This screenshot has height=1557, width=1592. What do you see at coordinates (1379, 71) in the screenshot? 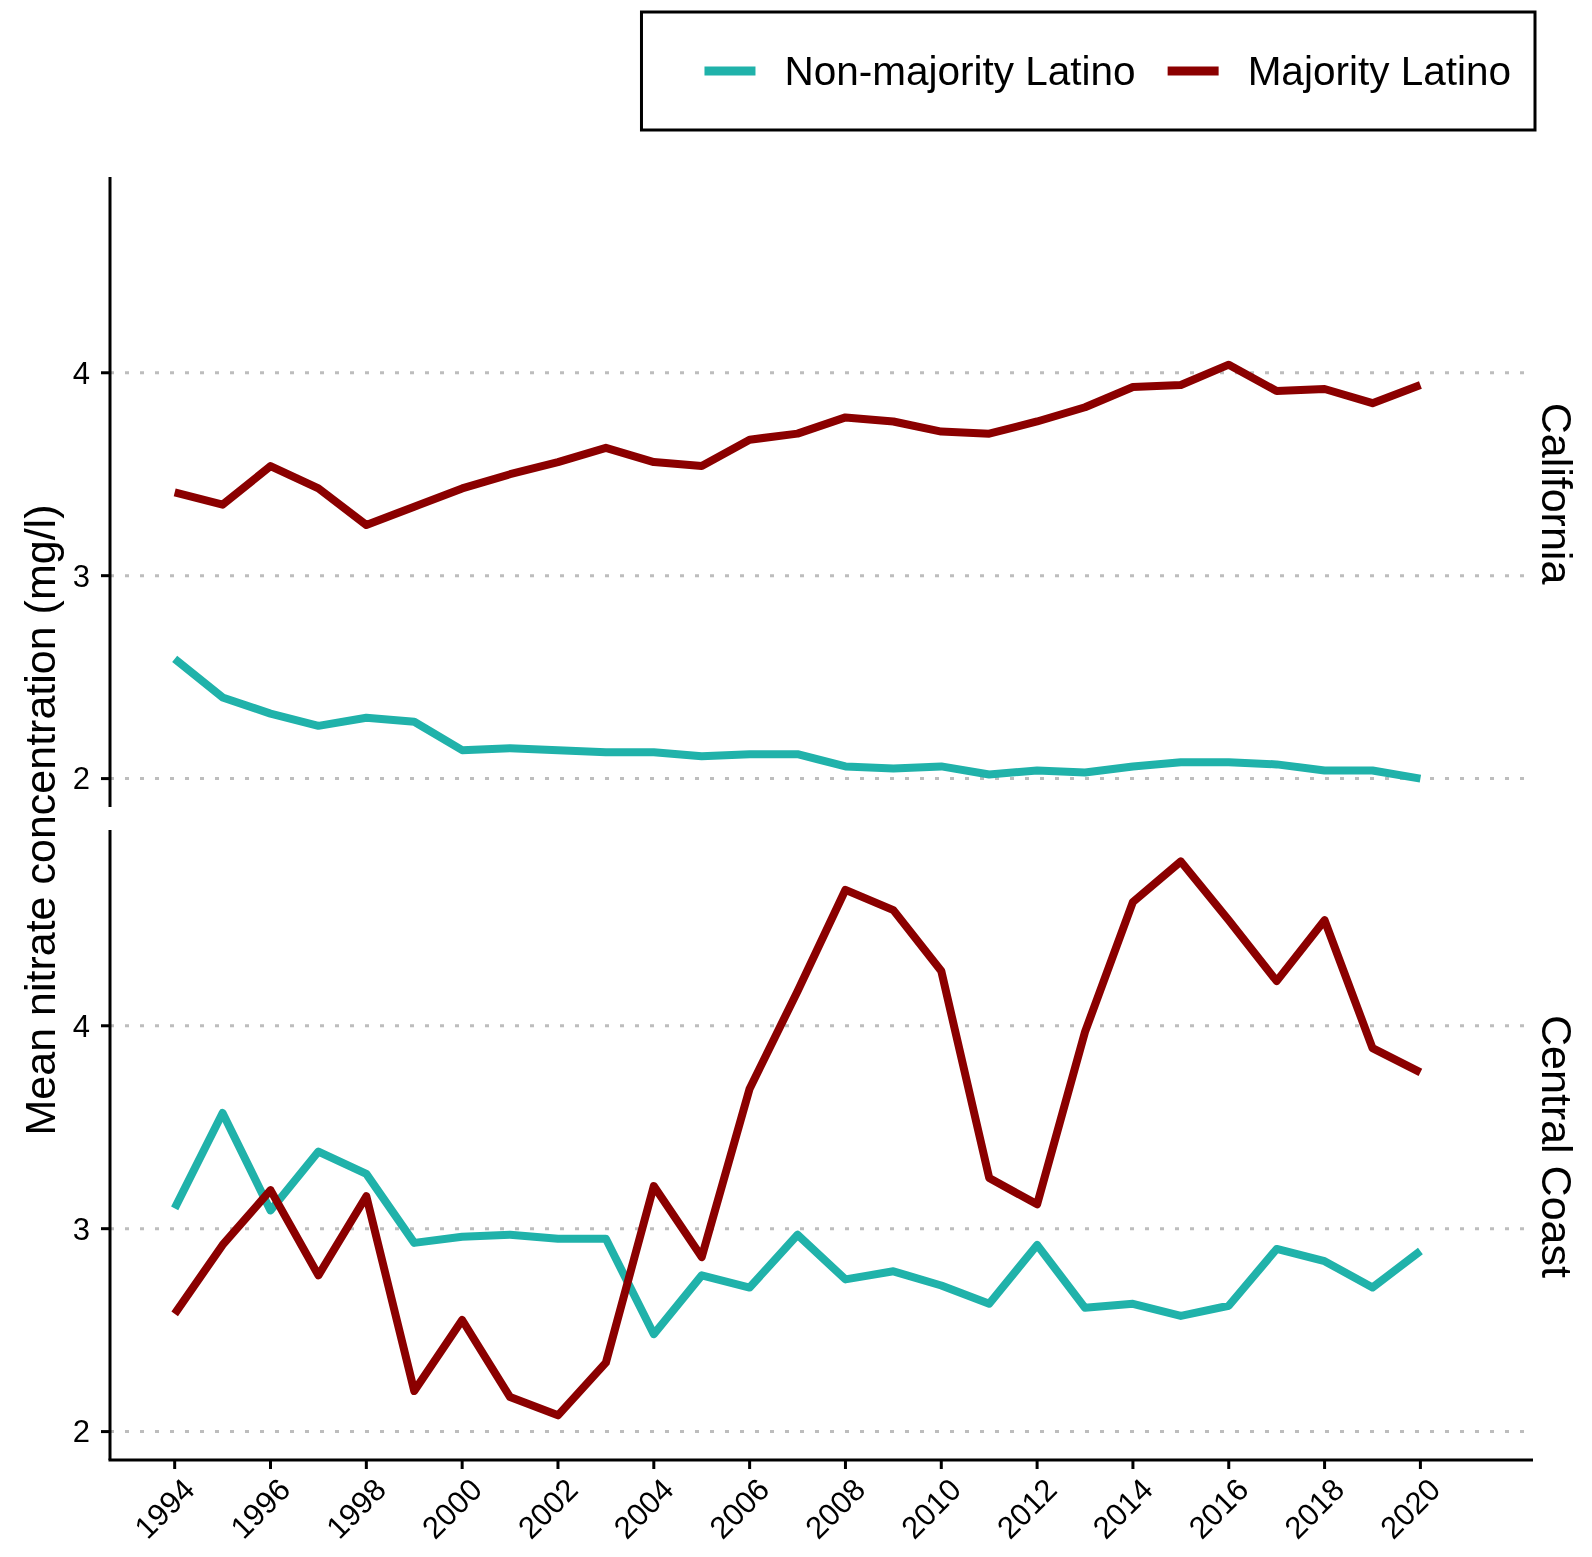
I see `legend-label: Majority Latino` at bounding box center [1379, 71].